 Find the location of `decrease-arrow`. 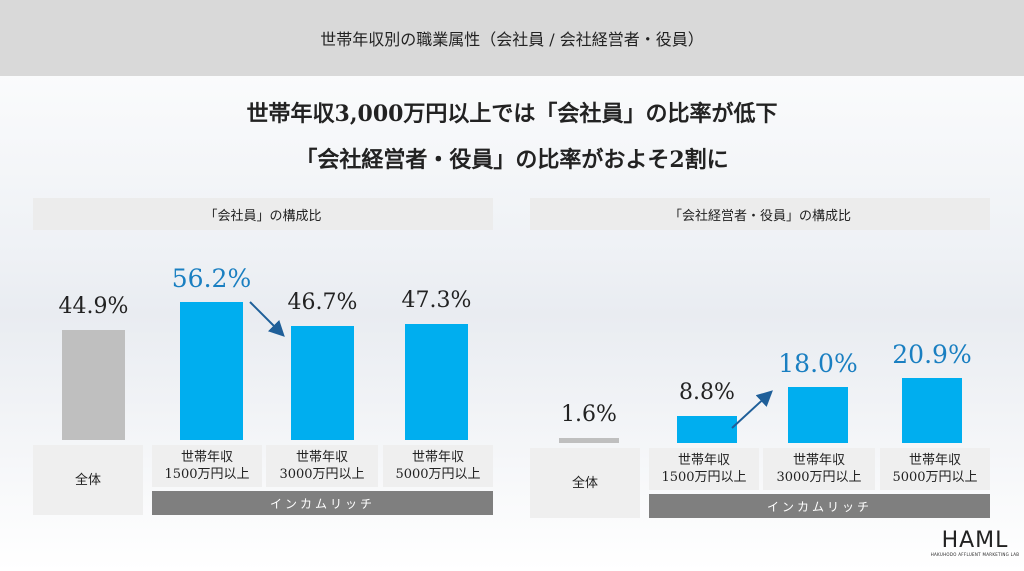

decrease-arrow is located at coordinates (267, 319).